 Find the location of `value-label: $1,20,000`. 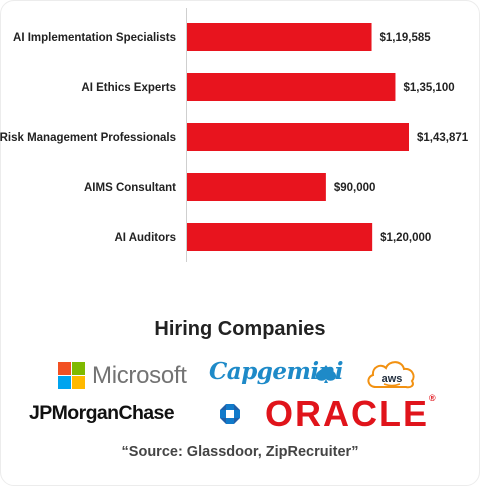

value-label: $1,20,000 is located at coordinates (405, 238).